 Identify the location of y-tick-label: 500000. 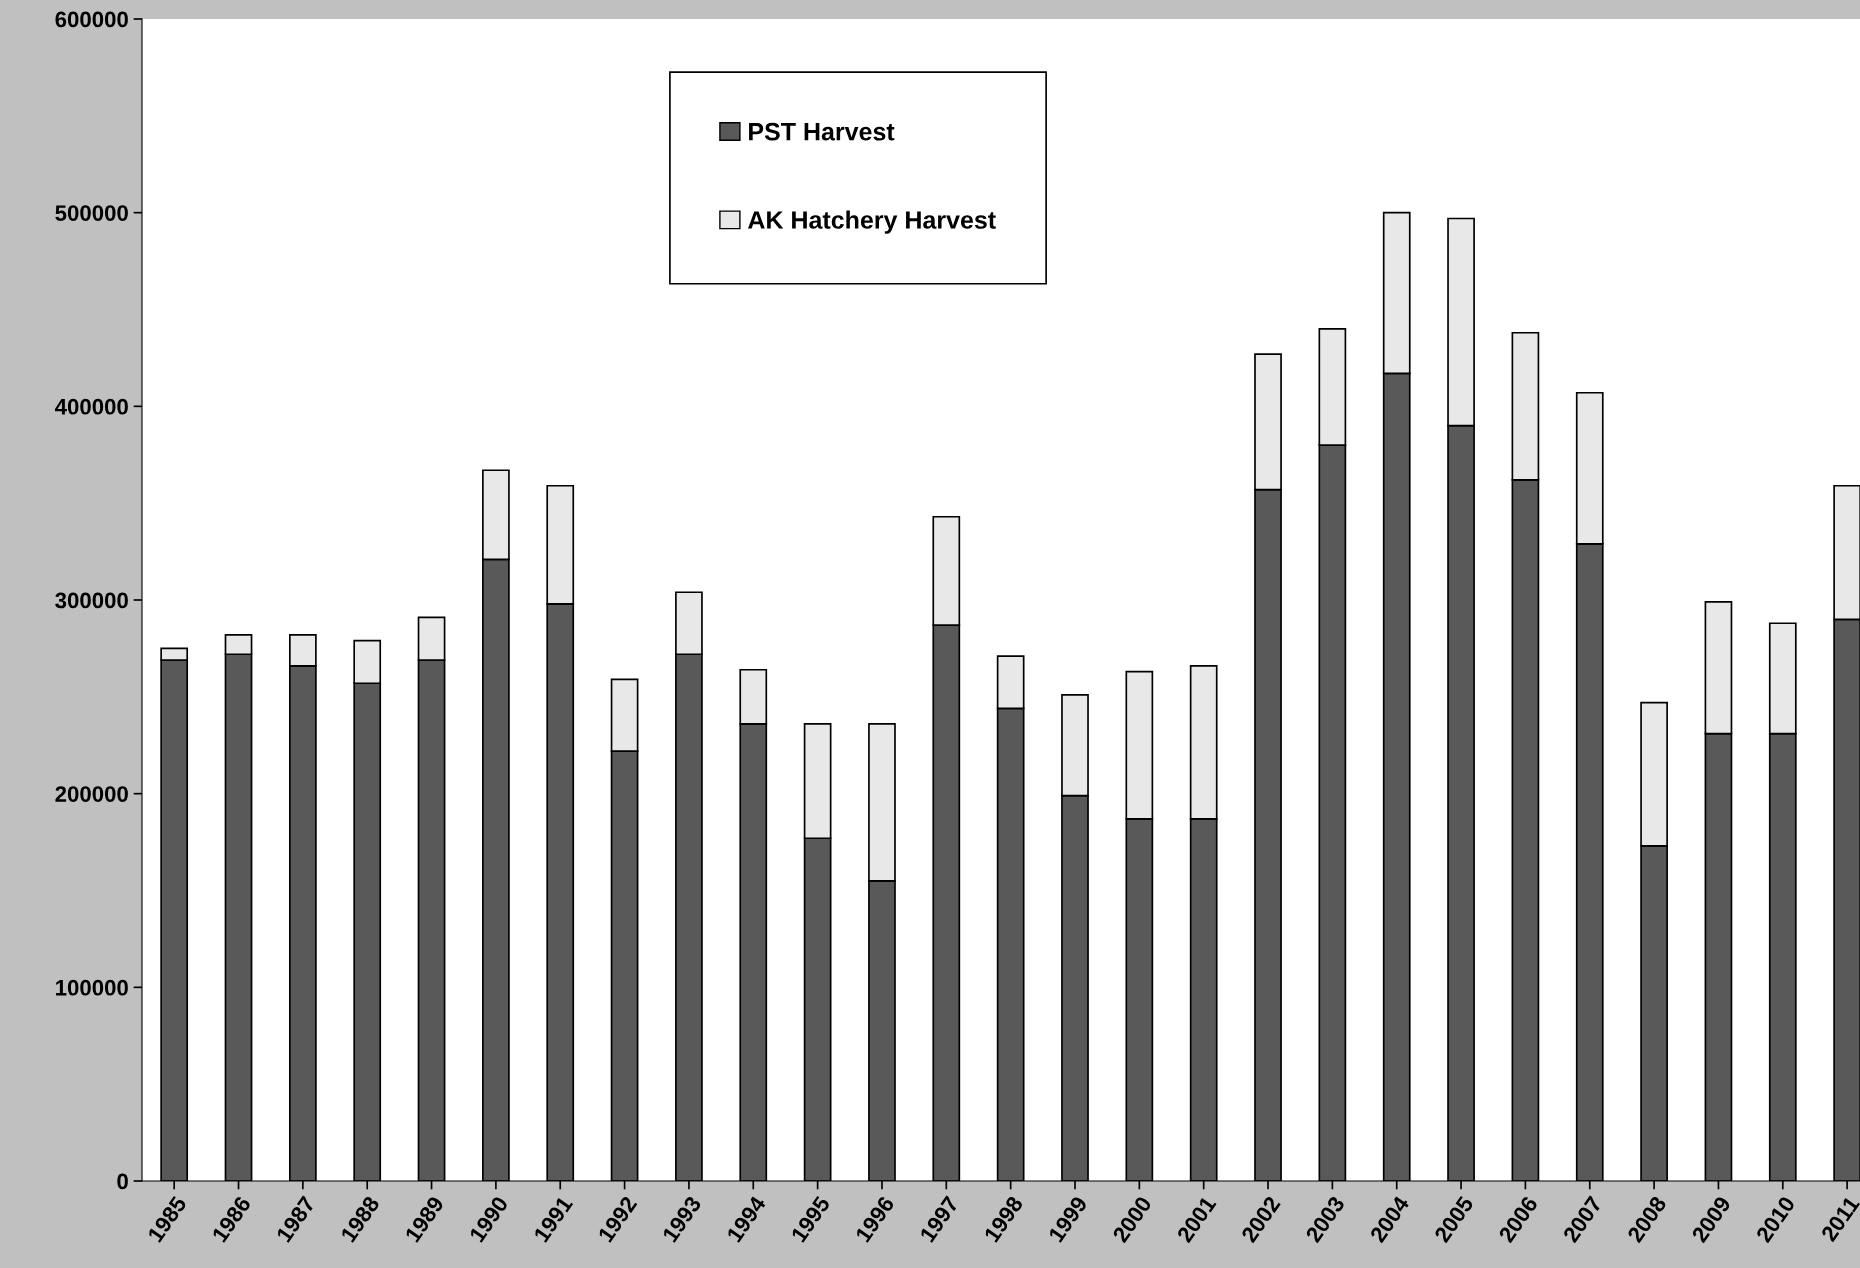
(91, 213).